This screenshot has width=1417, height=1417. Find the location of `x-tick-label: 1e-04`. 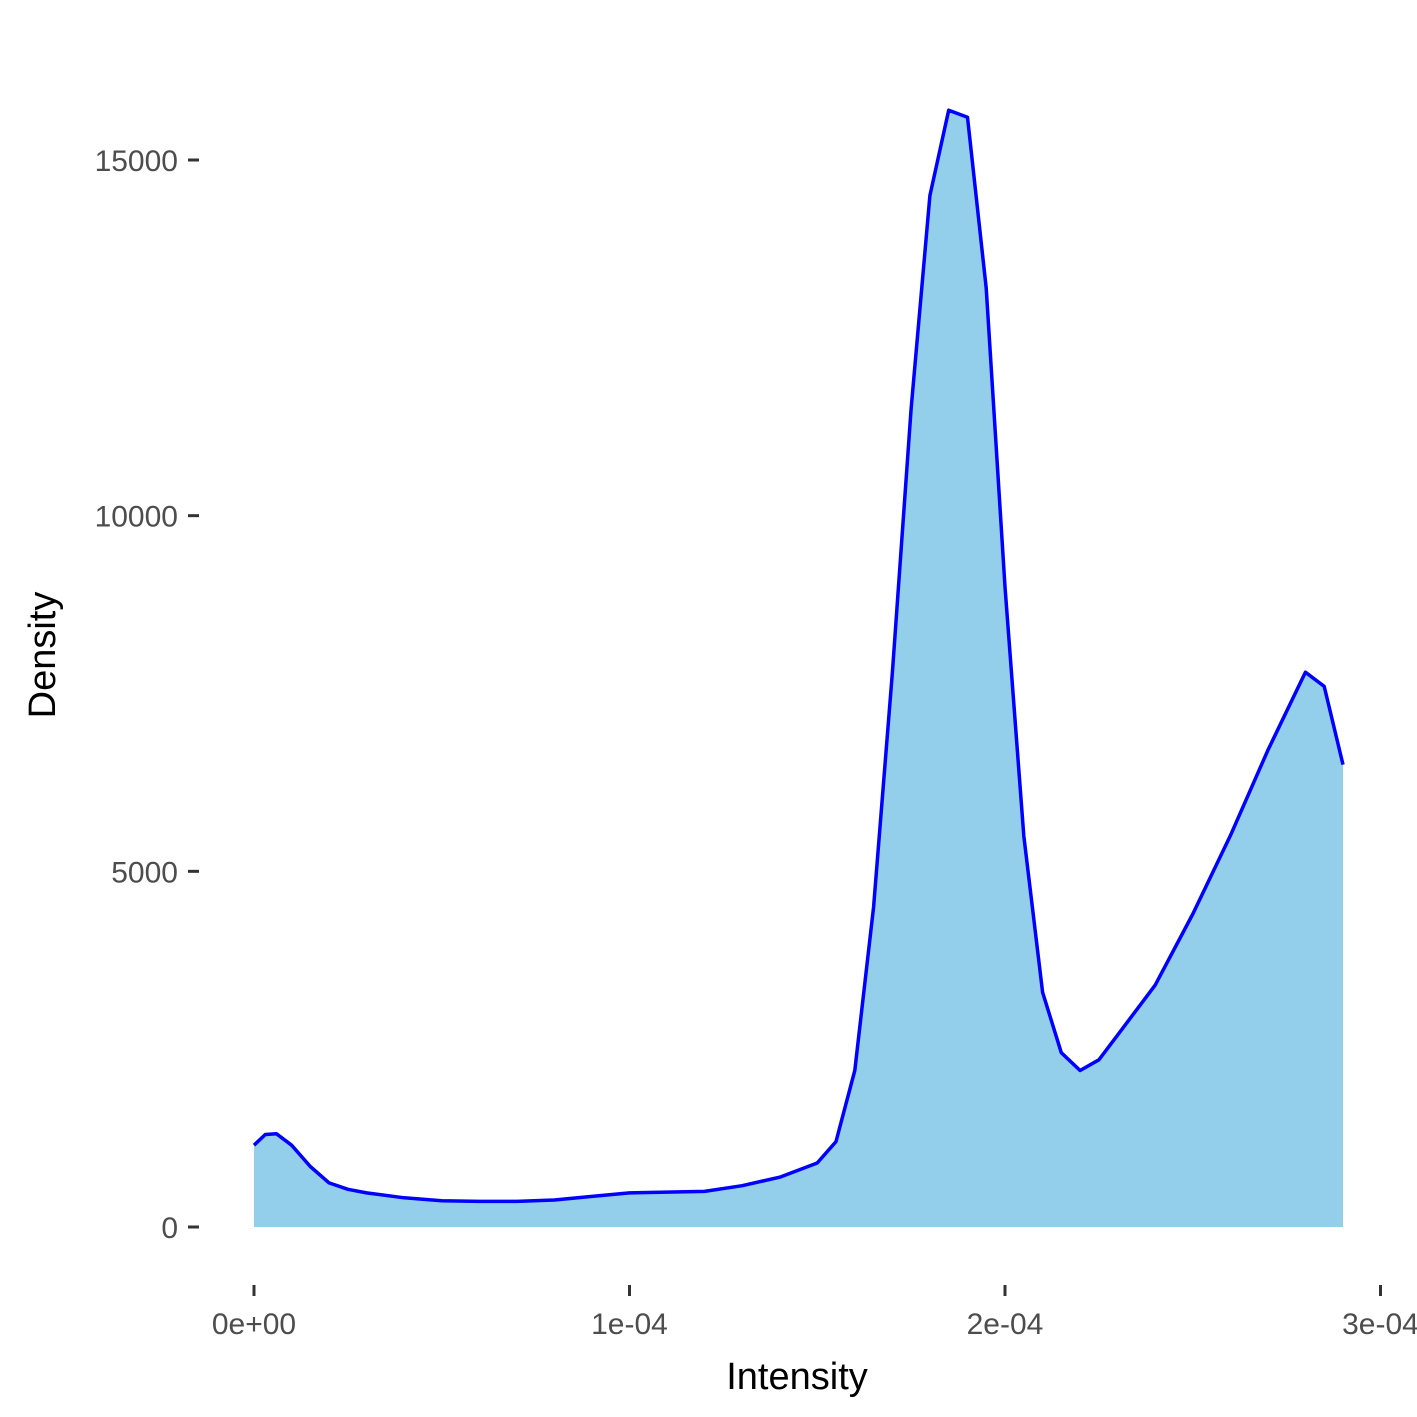

x-tick-label: 1e-04 is located at coordinates (629, 1324).